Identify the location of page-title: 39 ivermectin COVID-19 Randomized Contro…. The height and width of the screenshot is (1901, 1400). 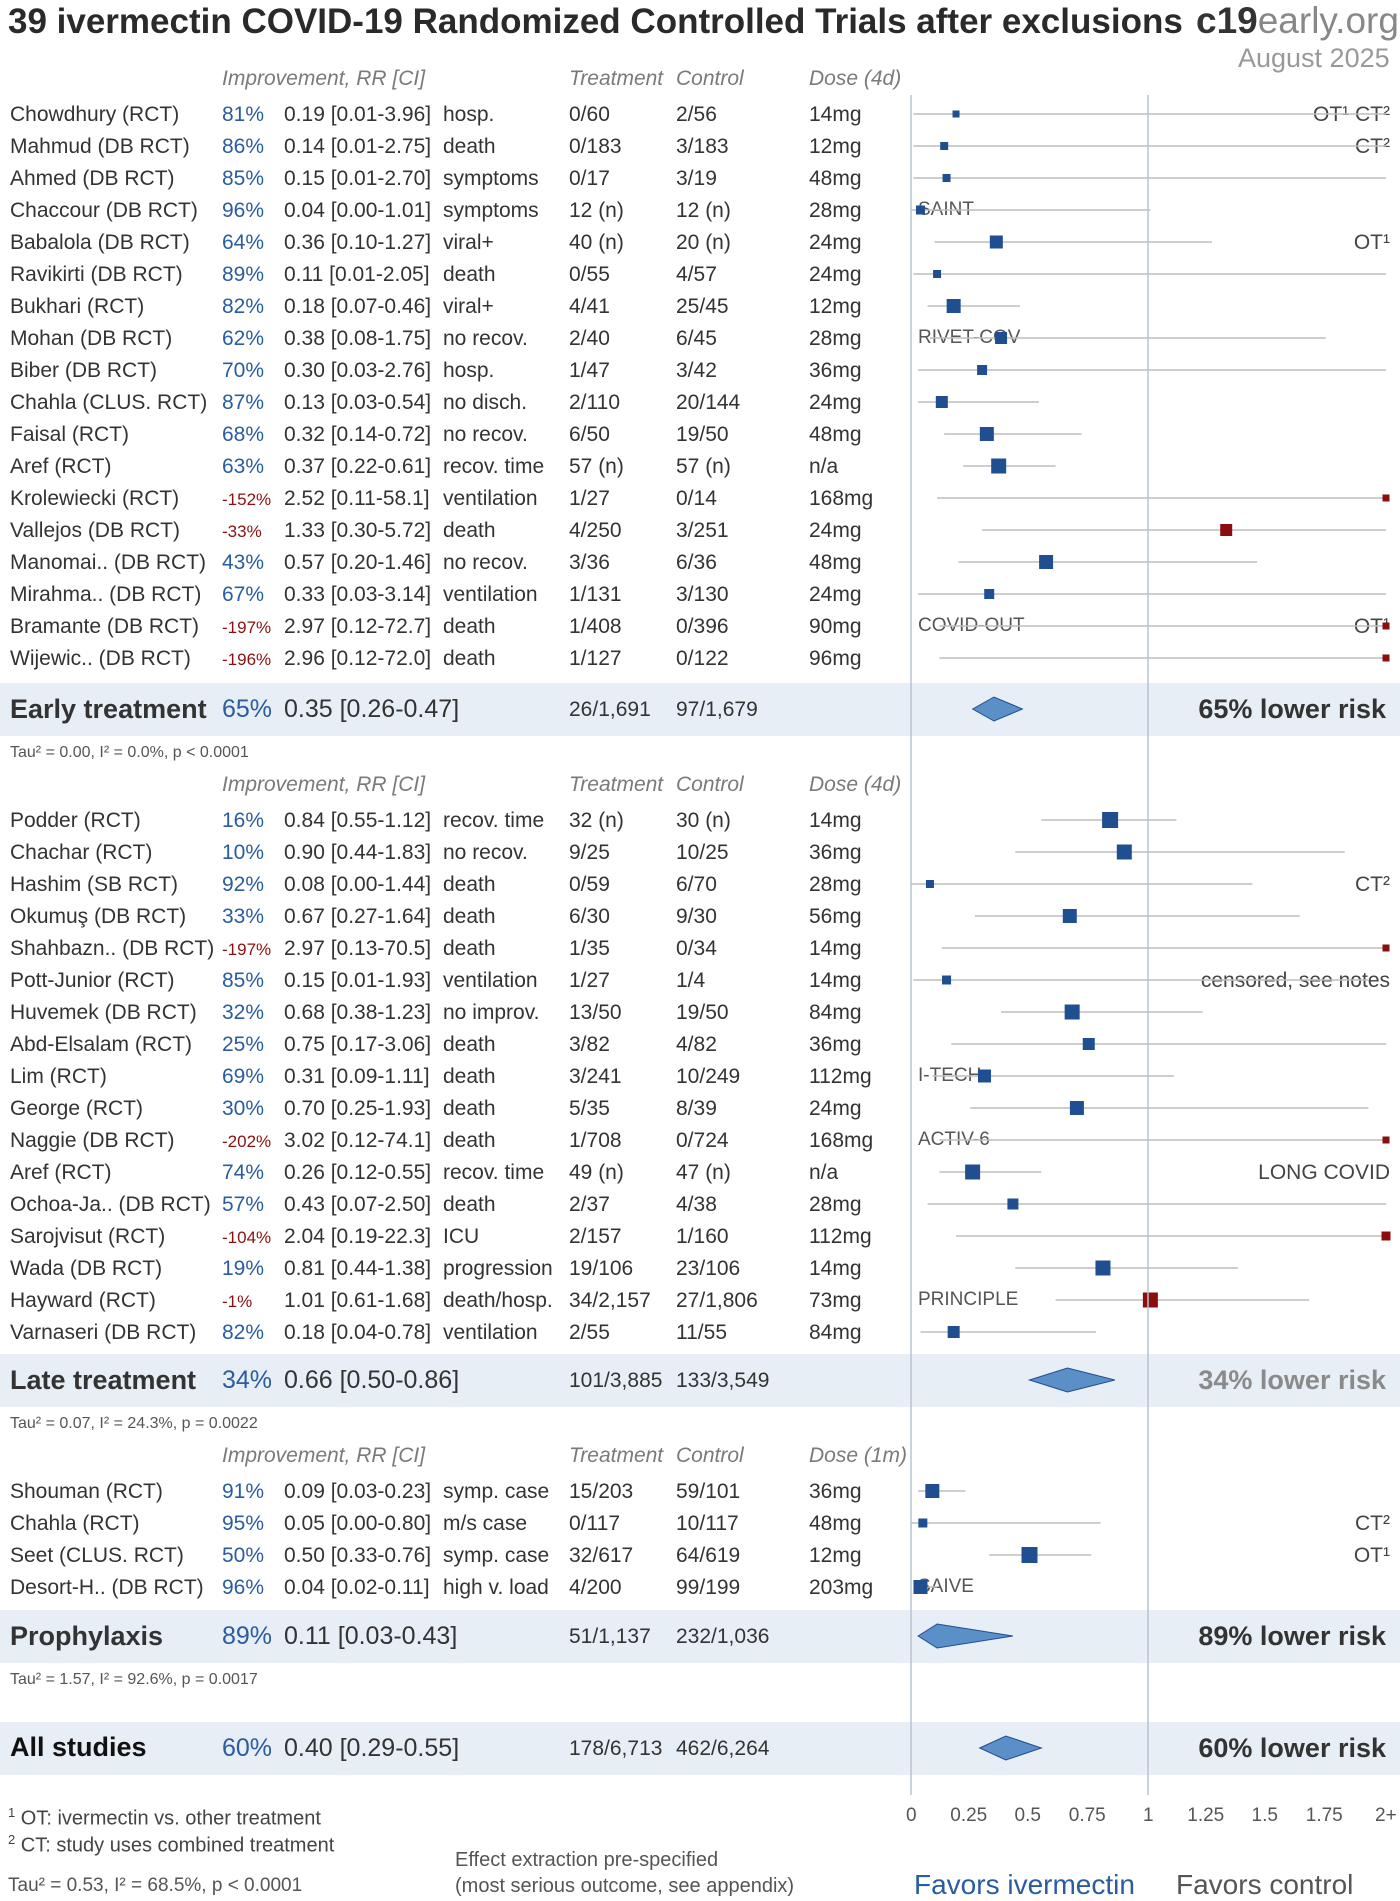
(595, 21).